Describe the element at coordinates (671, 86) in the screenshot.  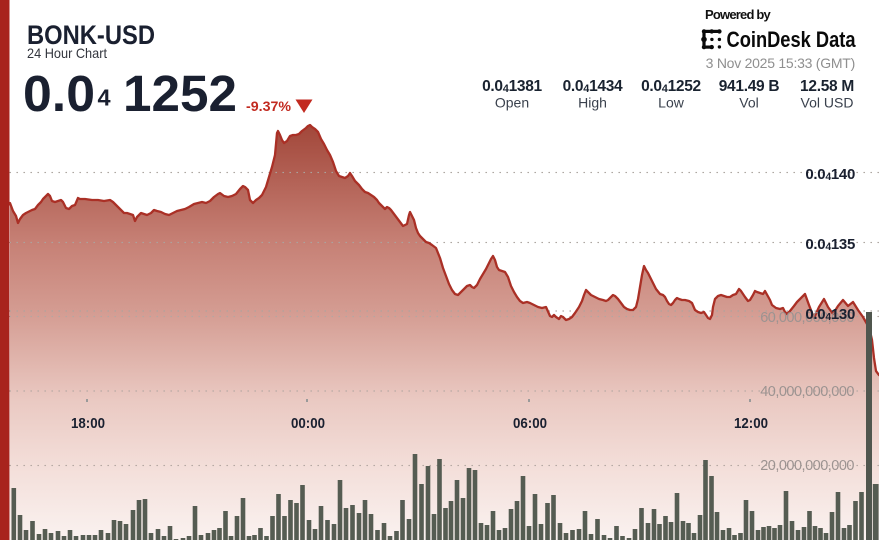
I see `svg-text: 0.041252` at that location.